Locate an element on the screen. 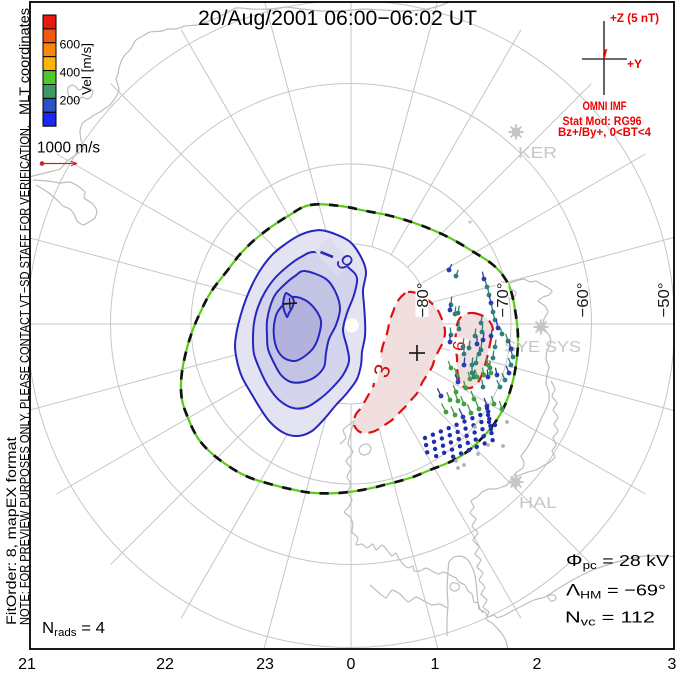 This screenshot has height=674, width=680. svg-text: −60° is located at coordinates (583, 300).